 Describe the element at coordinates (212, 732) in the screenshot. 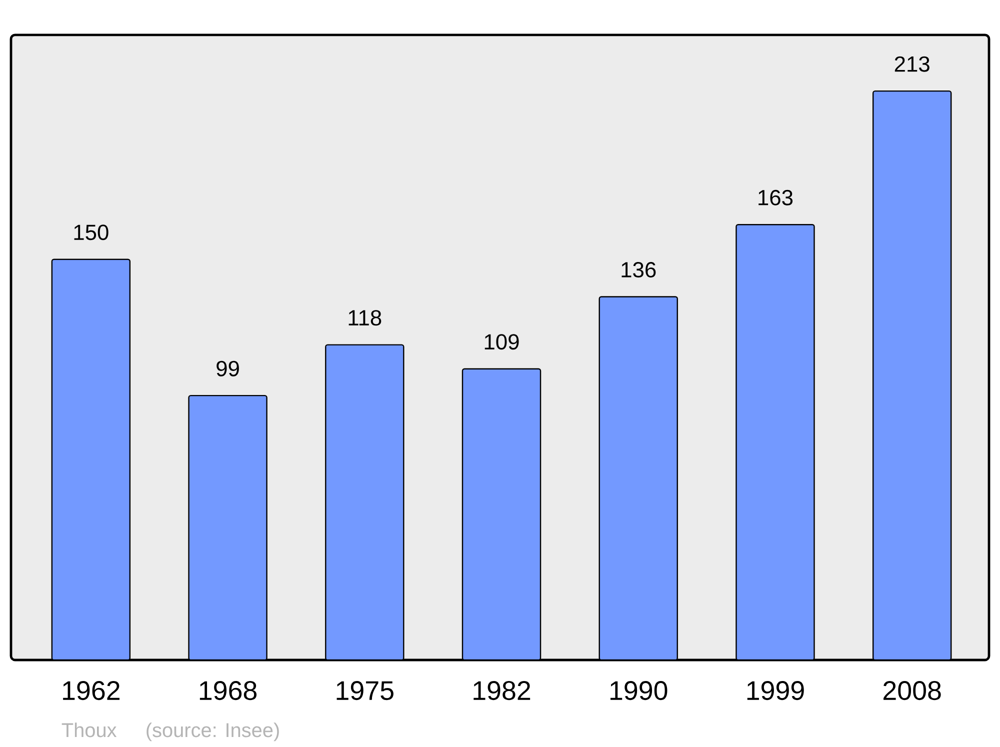

I see `text: (source: Insee)` at that location.